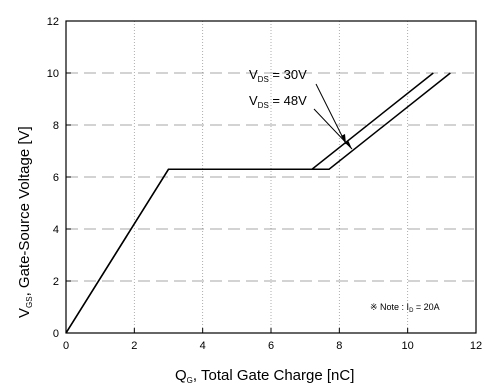 The width and height of the screenshot is (485, 385). Describe the element at coordinates (405, 308) in the screenshot. I see `note-id-20a: ※ Note : ID = 20A` at that location.